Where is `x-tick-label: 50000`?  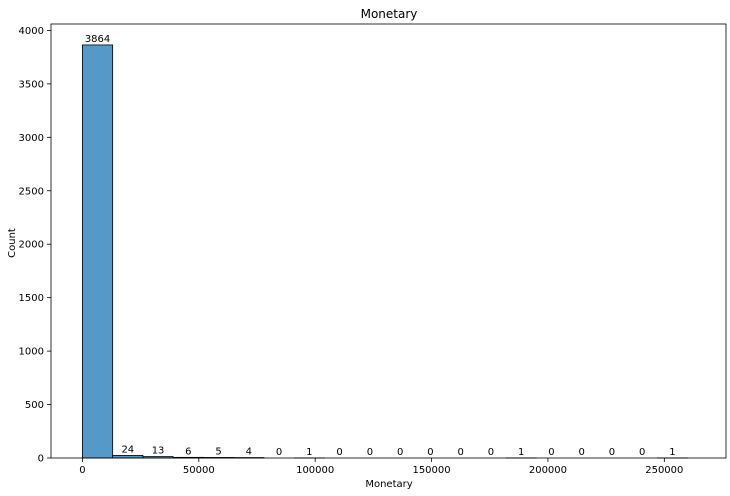 x-tick-label: 50000 is located at coordinates (199, 470).